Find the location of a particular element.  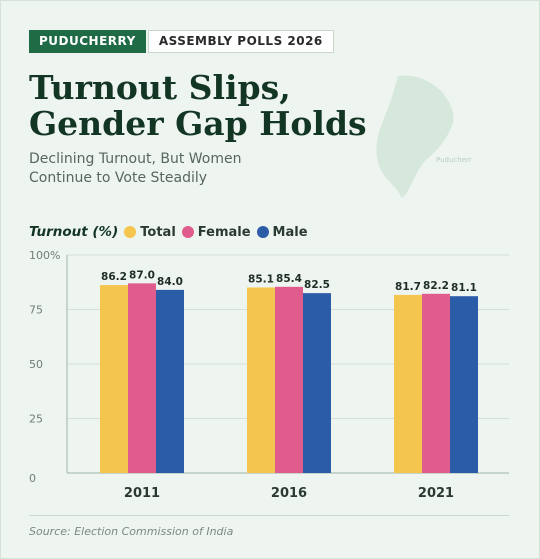

title-line-1: Turnout Slips, is located at coordinates (160, 87).